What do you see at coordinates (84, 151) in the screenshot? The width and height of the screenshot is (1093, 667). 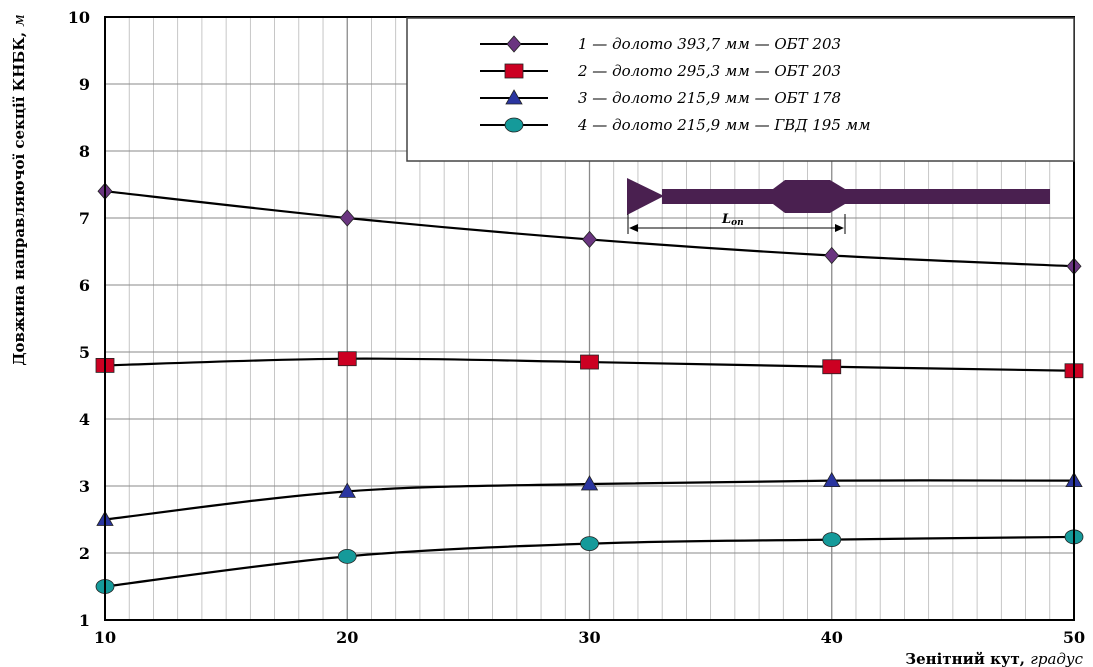 I see `y-tick-label: 8` at bounding box center [84, 151].